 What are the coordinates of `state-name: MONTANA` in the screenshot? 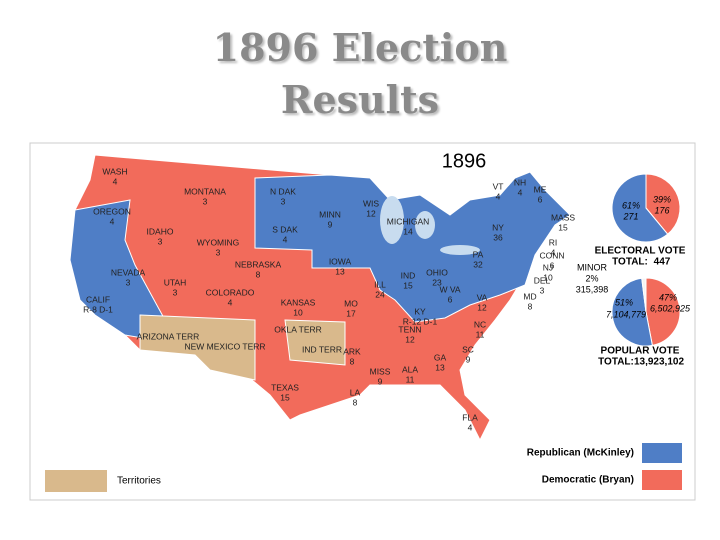 It's located at (205, 191).